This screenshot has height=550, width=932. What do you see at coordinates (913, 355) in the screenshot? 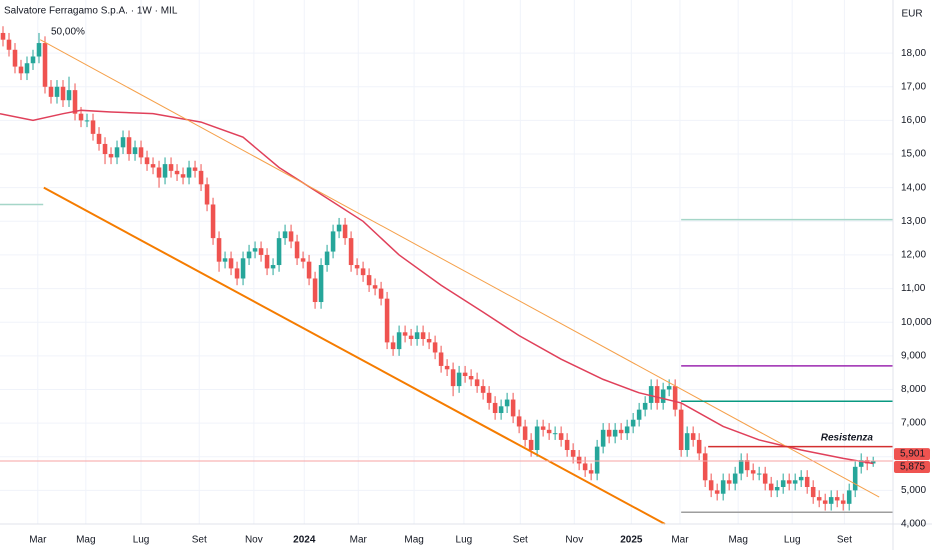
I see `y-tick-label: 9,000` at bounding box center [913, 355].